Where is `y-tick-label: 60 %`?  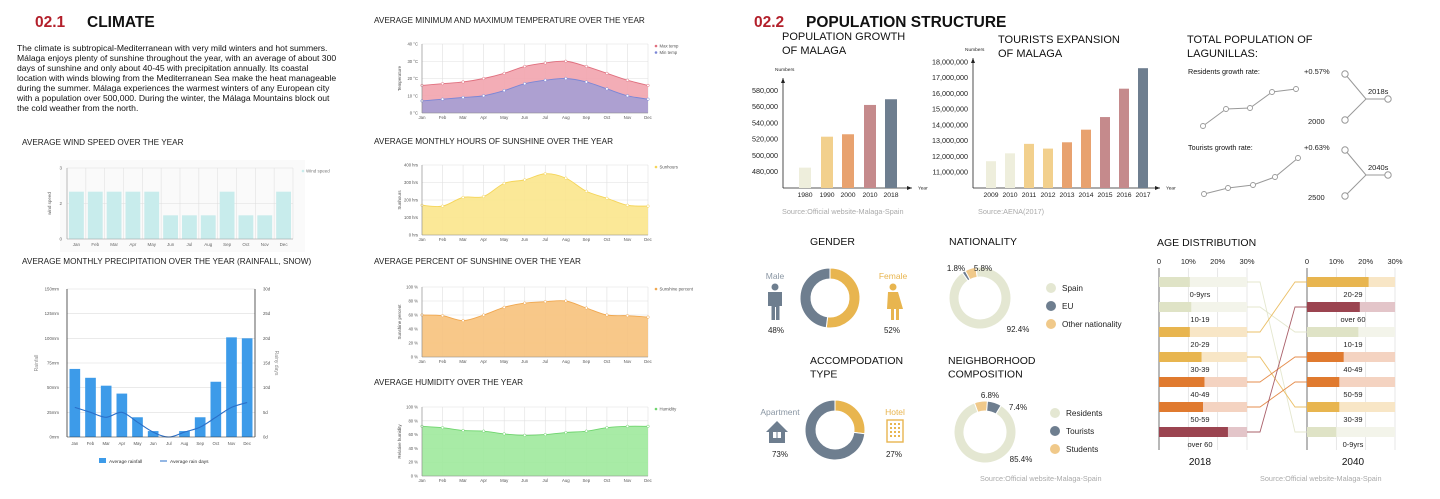
y-tick-label: 60 % is located at coordinates (413, 434).